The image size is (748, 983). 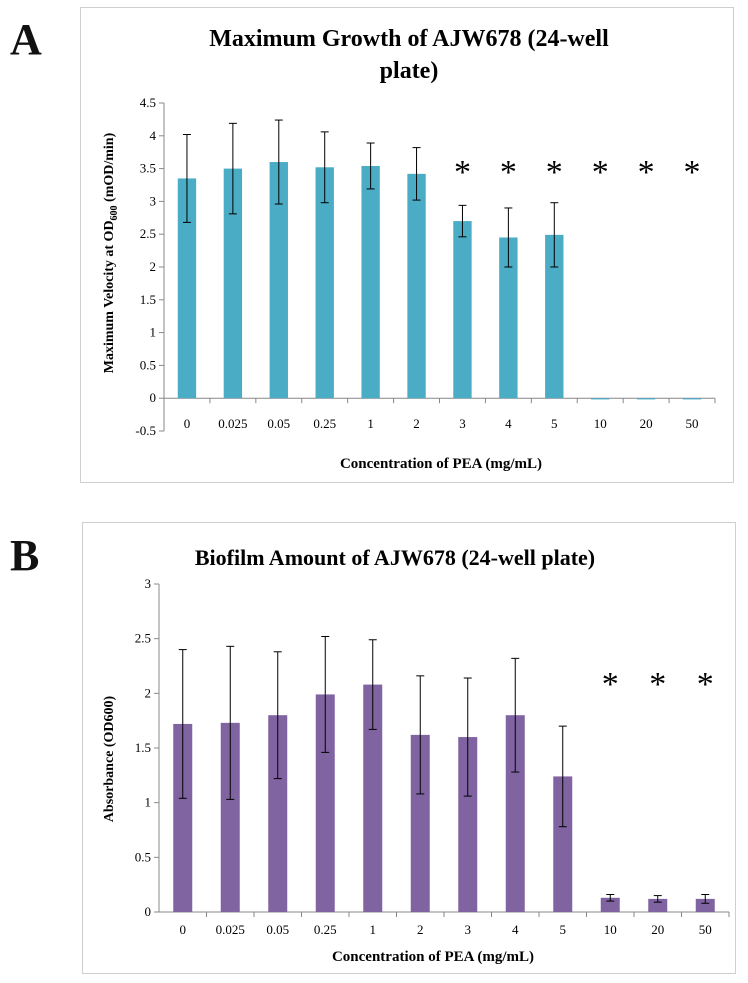 I want to click on chart-b-title: Biofilm Amount of AJW678 (24-well plate), so click(x=395, y=557).